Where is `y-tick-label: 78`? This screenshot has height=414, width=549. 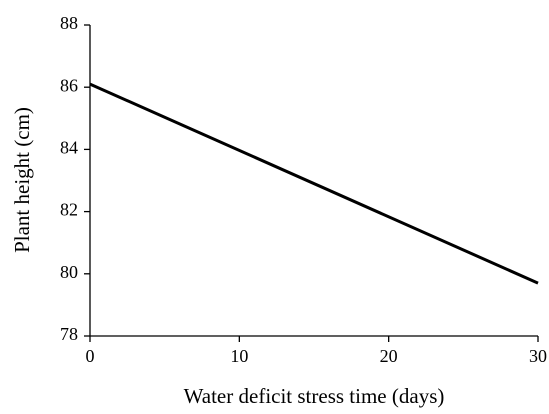 y-tick-label: 78 is located at coordinates (69, 334).